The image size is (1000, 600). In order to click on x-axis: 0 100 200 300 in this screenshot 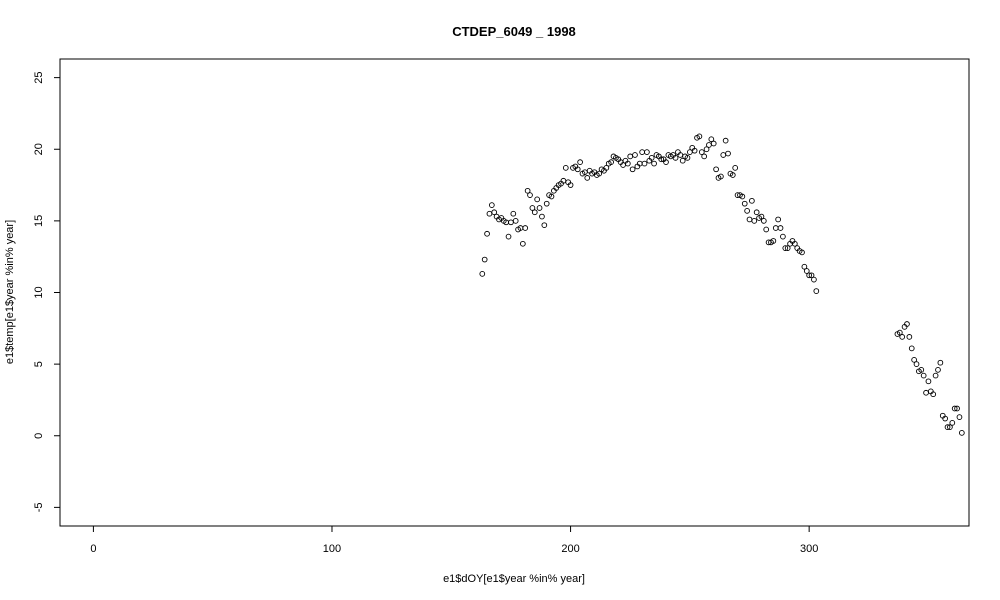, I will do `click(454, 540)`.